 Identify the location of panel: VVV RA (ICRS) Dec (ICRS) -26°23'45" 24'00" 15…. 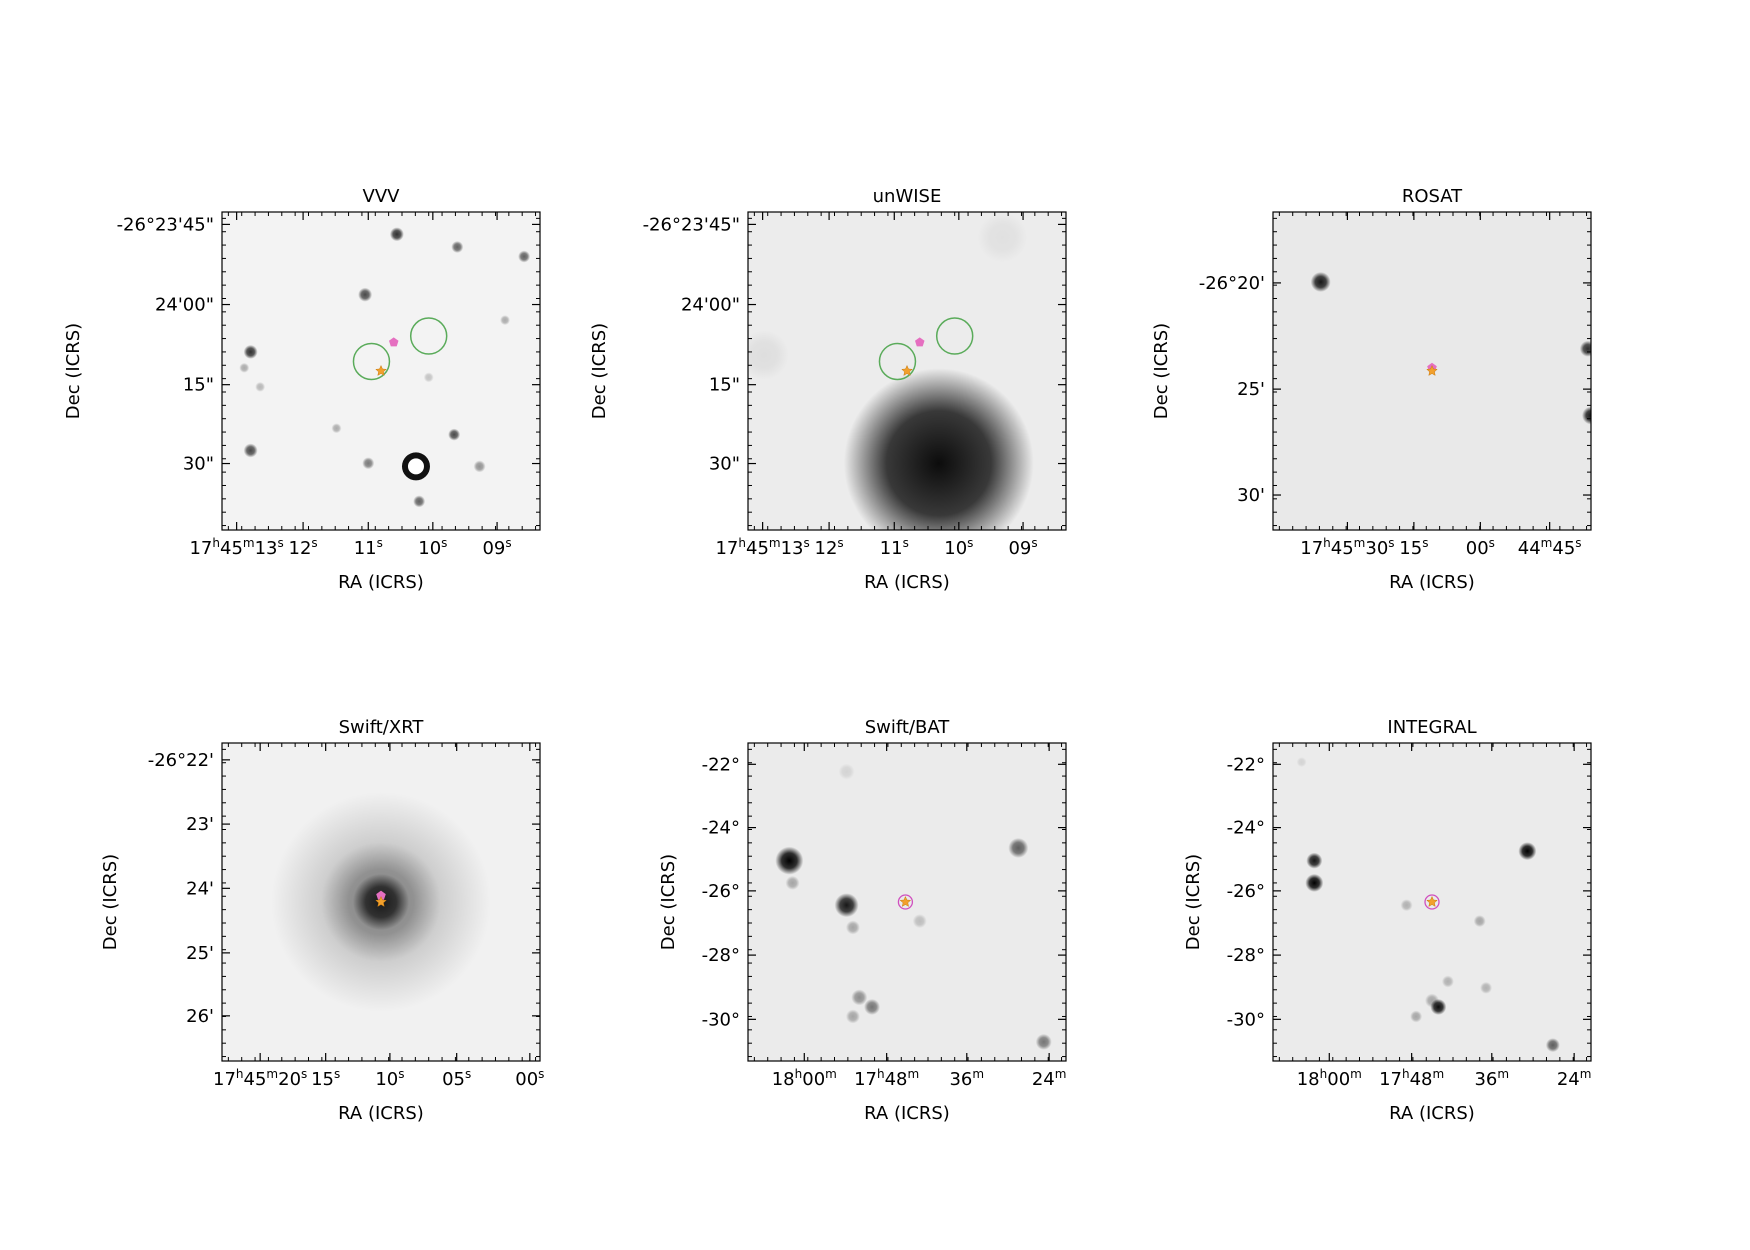
(302, 389).